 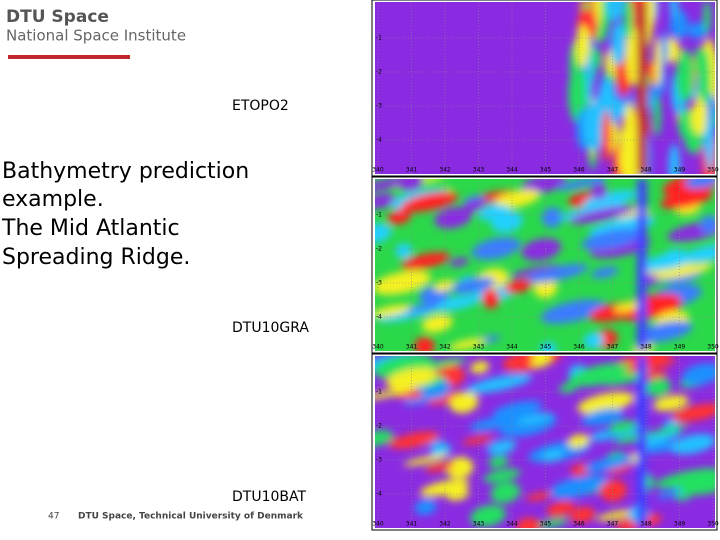 What do you see at coordinates (269, 497) in the screenshot?
I see `panel-label: DTU10BAT` at bounding box center [269, 497].